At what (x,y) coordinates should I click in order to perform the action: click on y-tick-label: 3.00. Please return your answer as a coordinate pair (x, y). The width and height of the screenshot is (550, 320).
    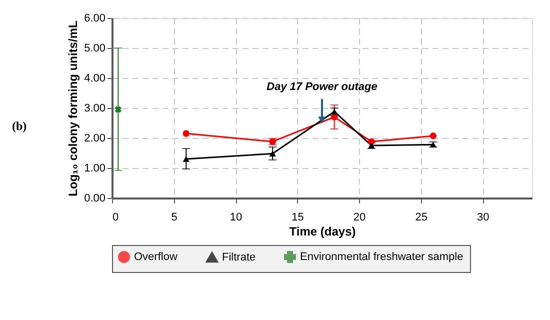
    Looking at the image, I should click on (95, 108).